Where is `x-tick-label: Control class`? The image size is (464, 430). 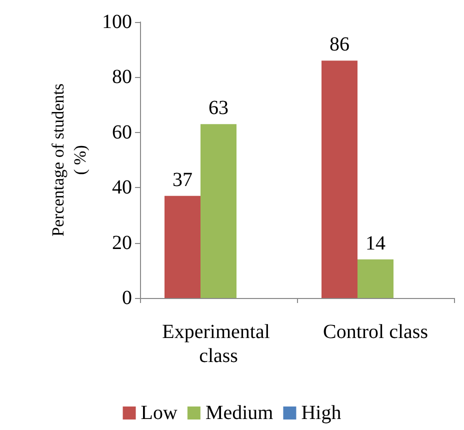
x-tick-label: Control class is located at coordinates (375, 332).